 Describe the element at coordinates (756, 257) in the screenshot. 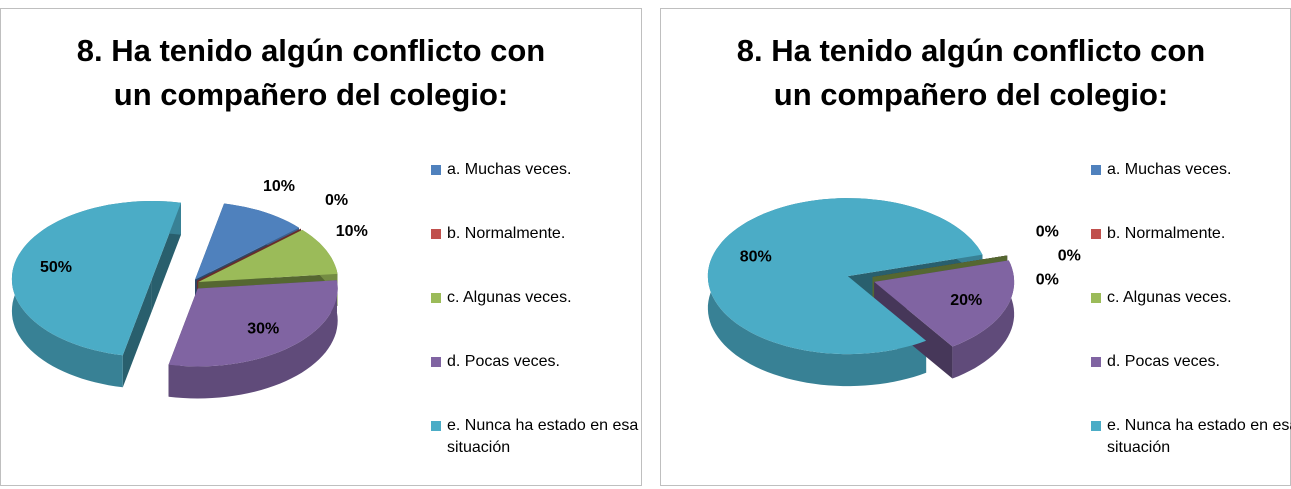

I see `data-label: 80%` at that location.